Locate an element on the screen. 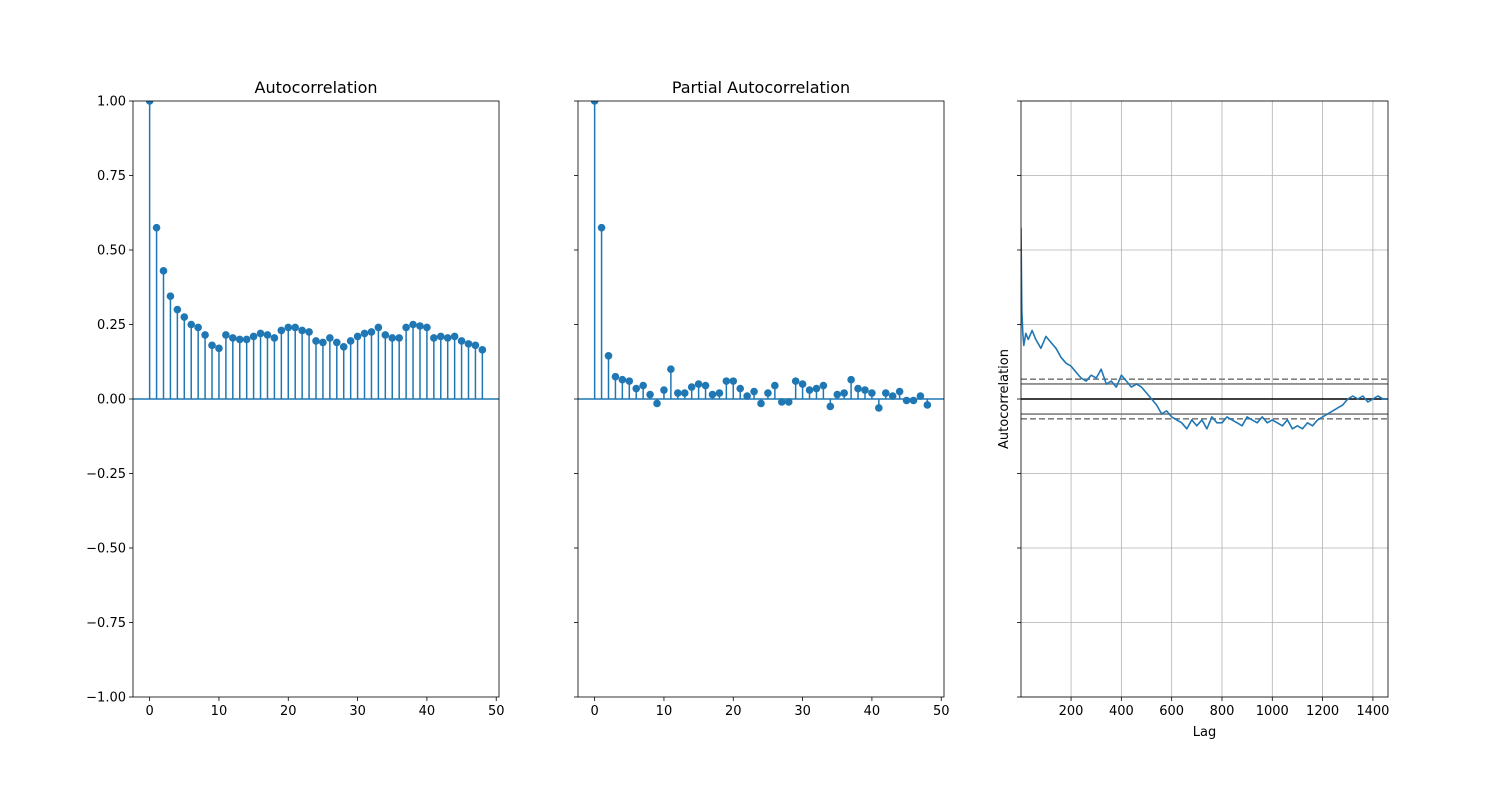 This screenshot has width=1500, height=800. y-tick-label: −0.50 is located at coordinates (106, 549).